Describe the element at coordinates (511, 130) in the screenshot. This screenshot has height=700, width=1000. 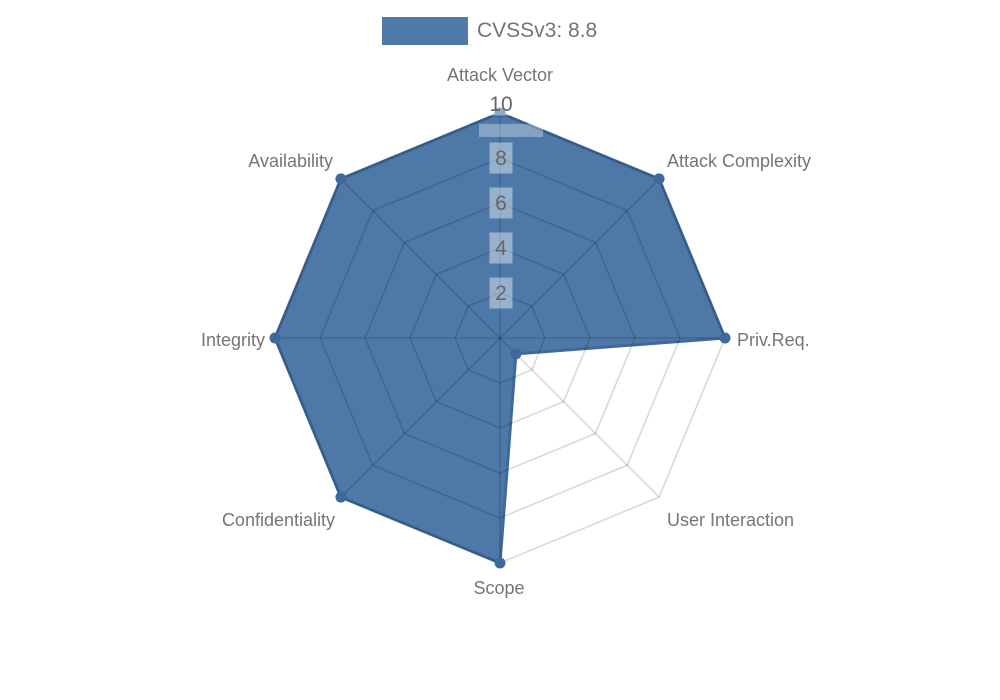
I see `tick-backdrop-band` at that location.